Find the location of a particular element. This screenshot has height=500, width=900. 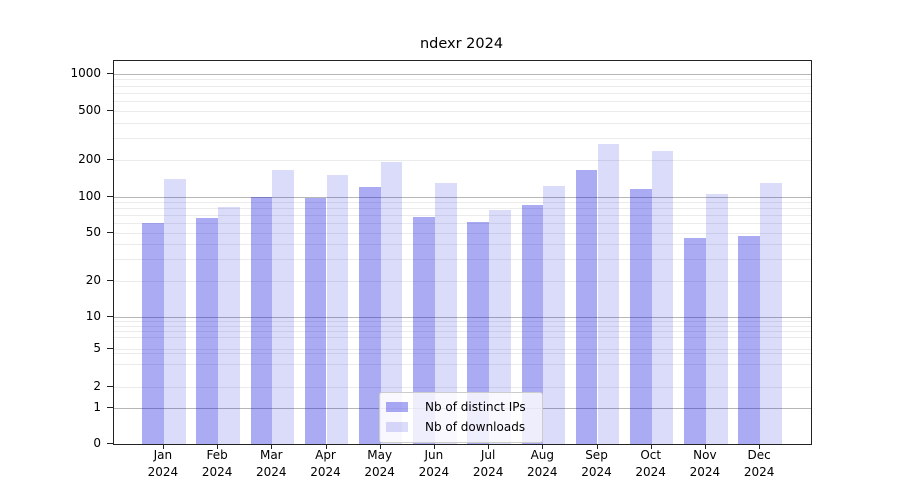

y-tick-label-100: 100 is located at coordinates (89, 195).